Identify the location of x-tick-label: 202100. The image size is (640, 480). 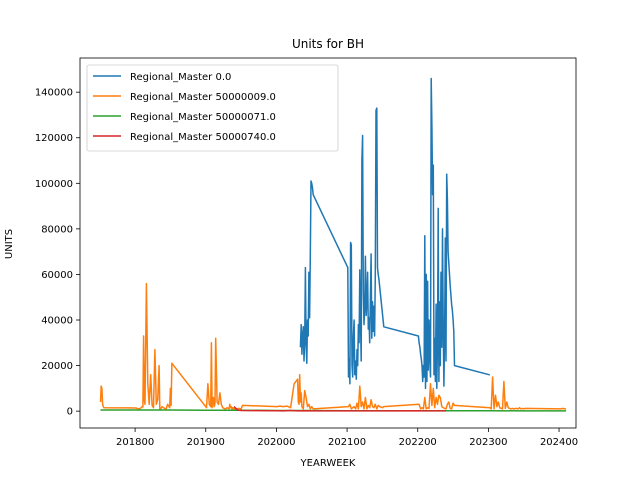
(347, 442).